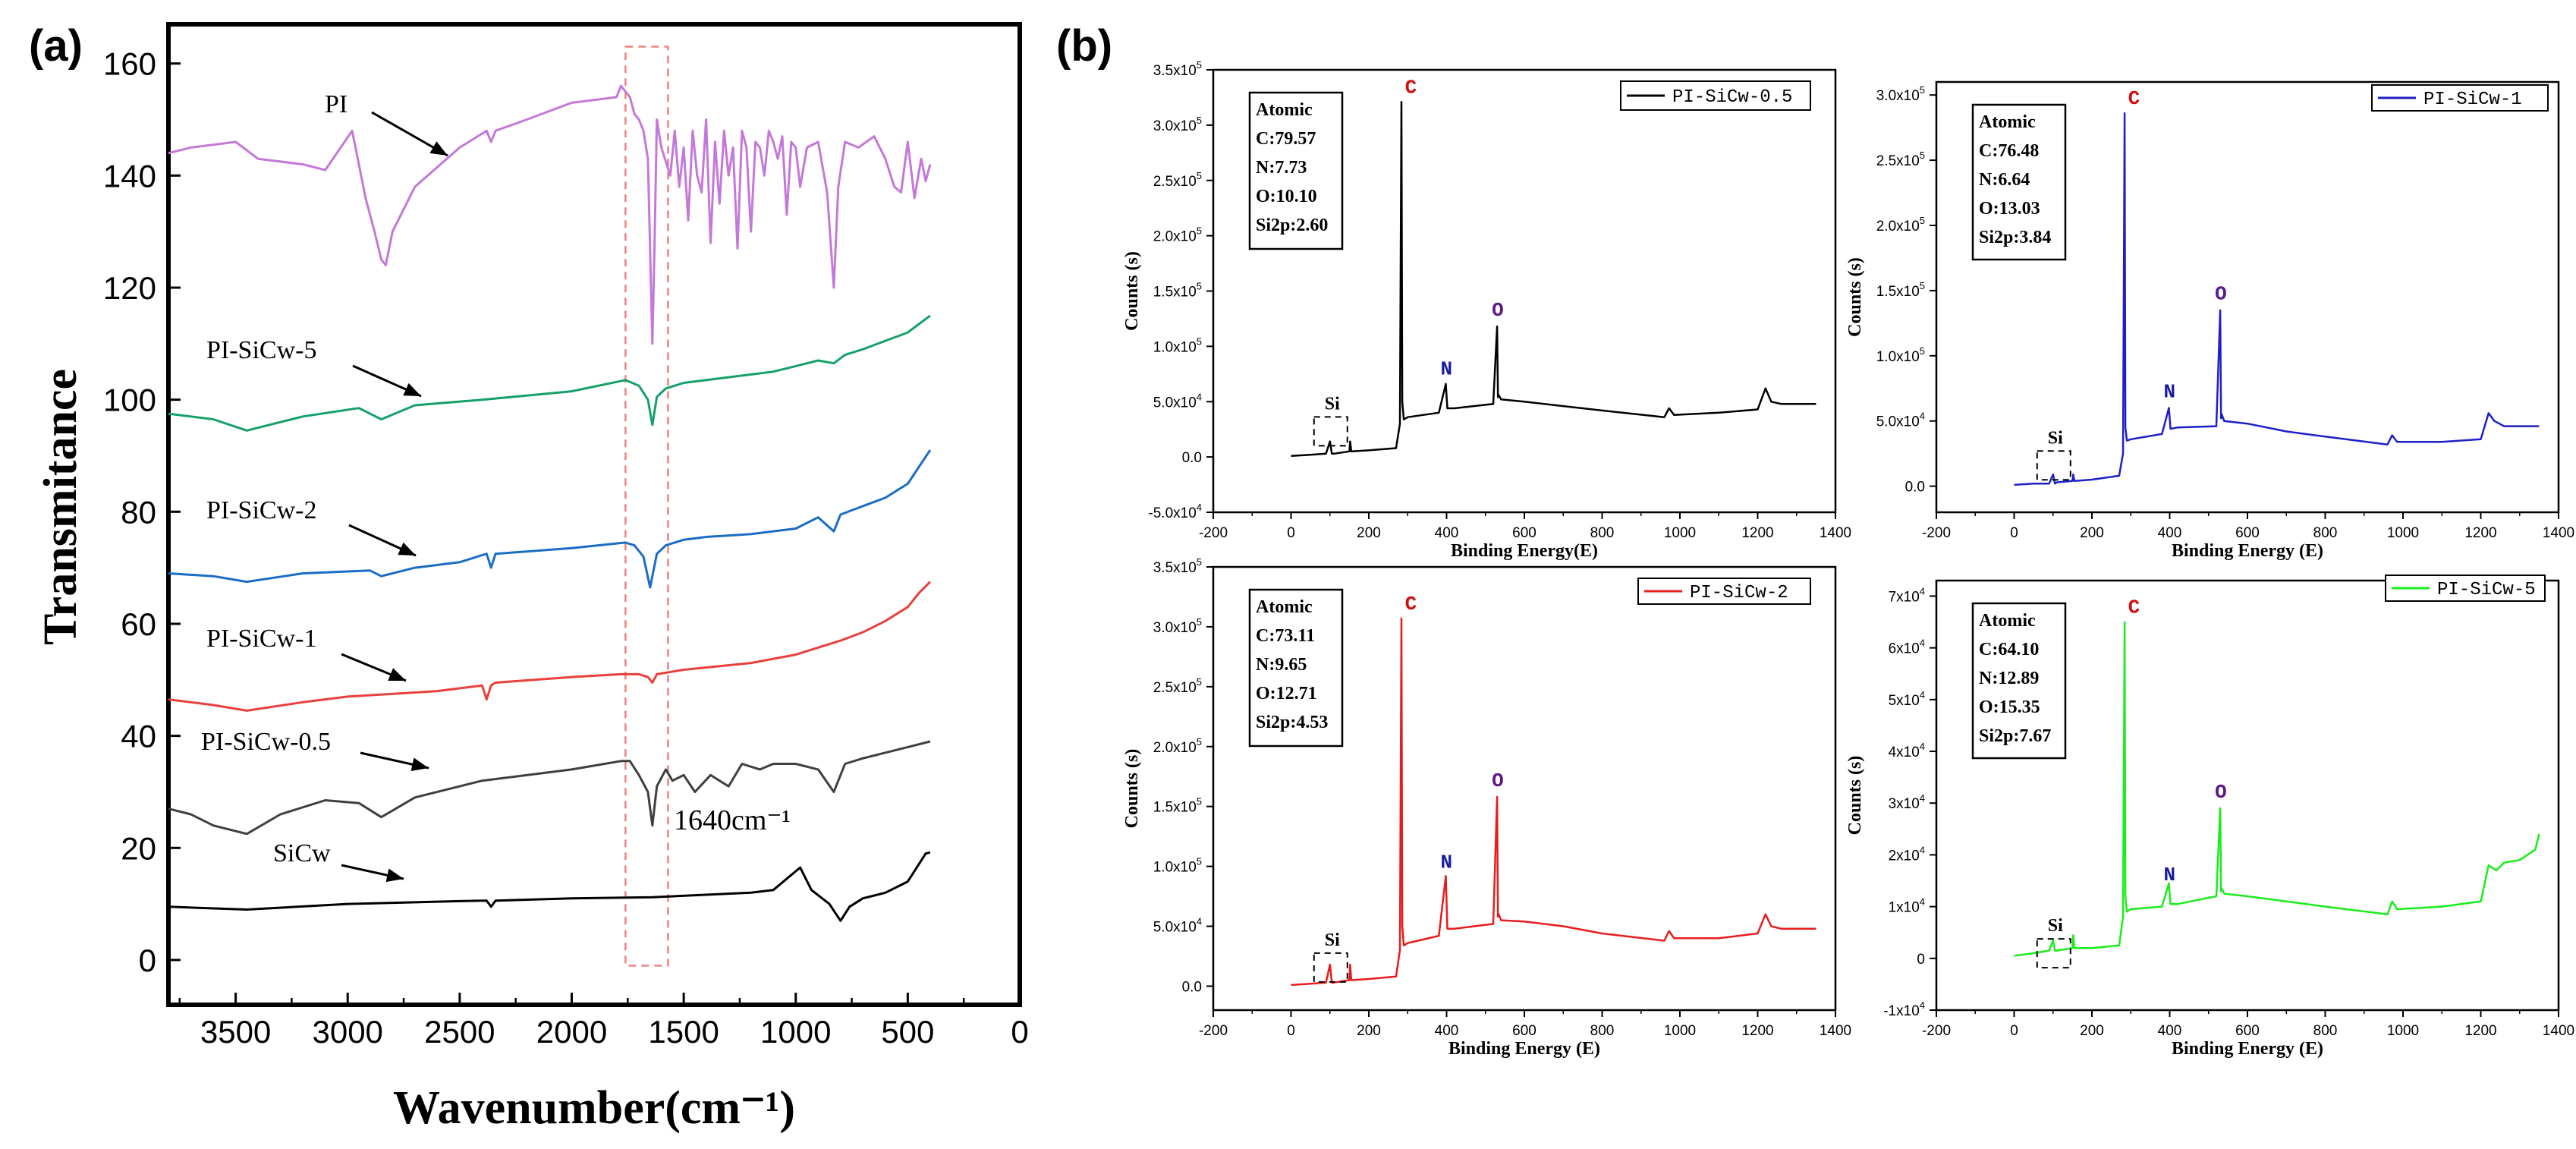 The height and width of the screenshot is (1149, 2576). I want to click on atomic-composition-line: O:15.35, so click(2009, 707).